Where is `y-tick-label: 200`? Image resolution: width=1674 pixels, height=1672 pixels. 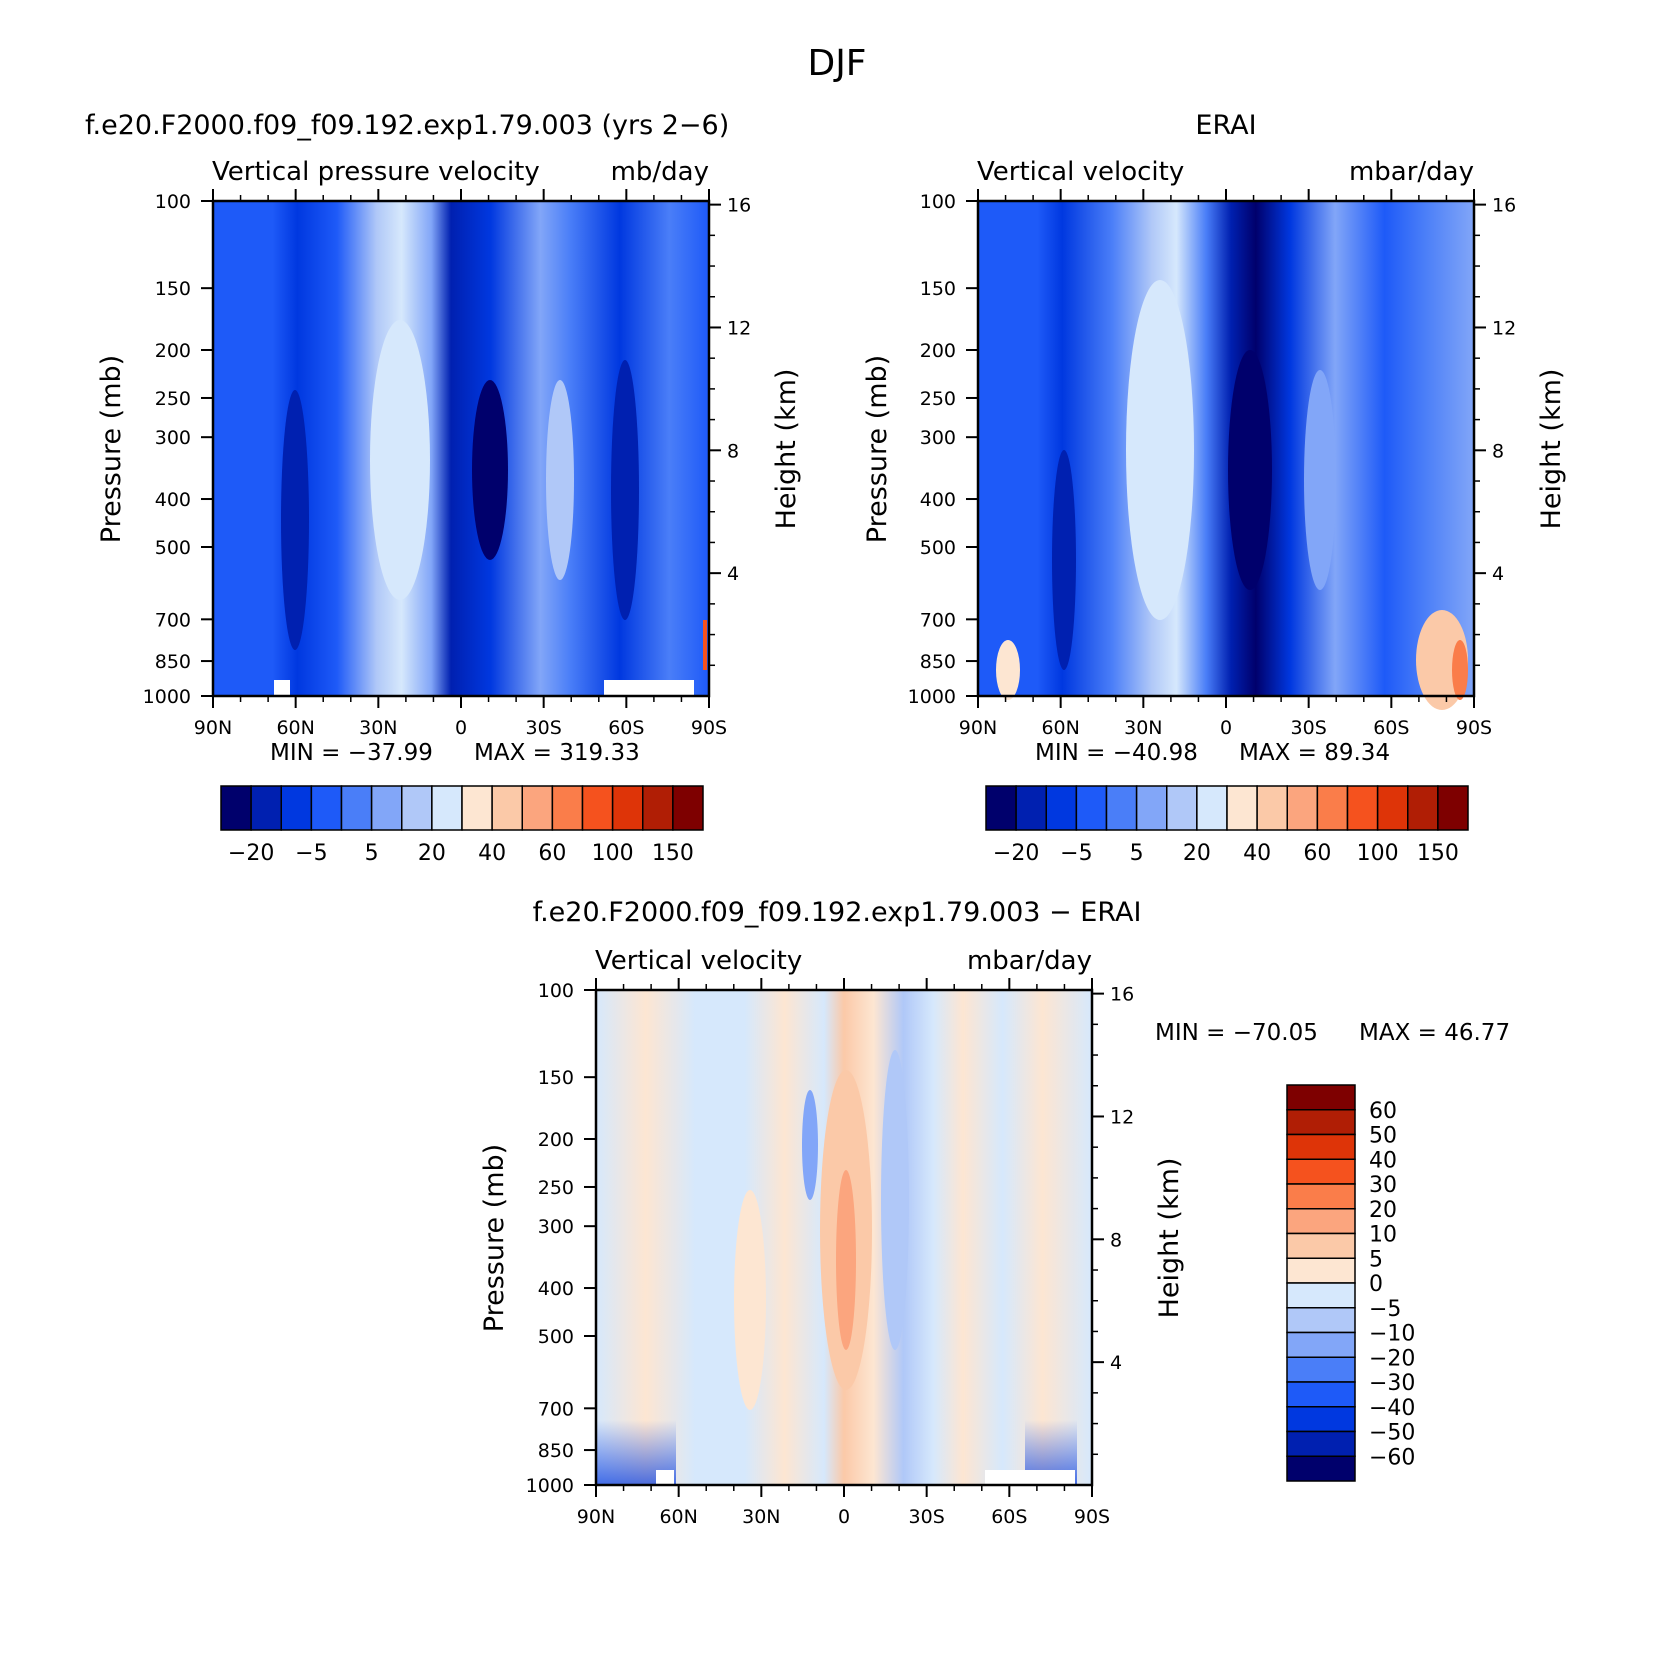
y-tick-label: 200 is located at coordinates (938, 351).